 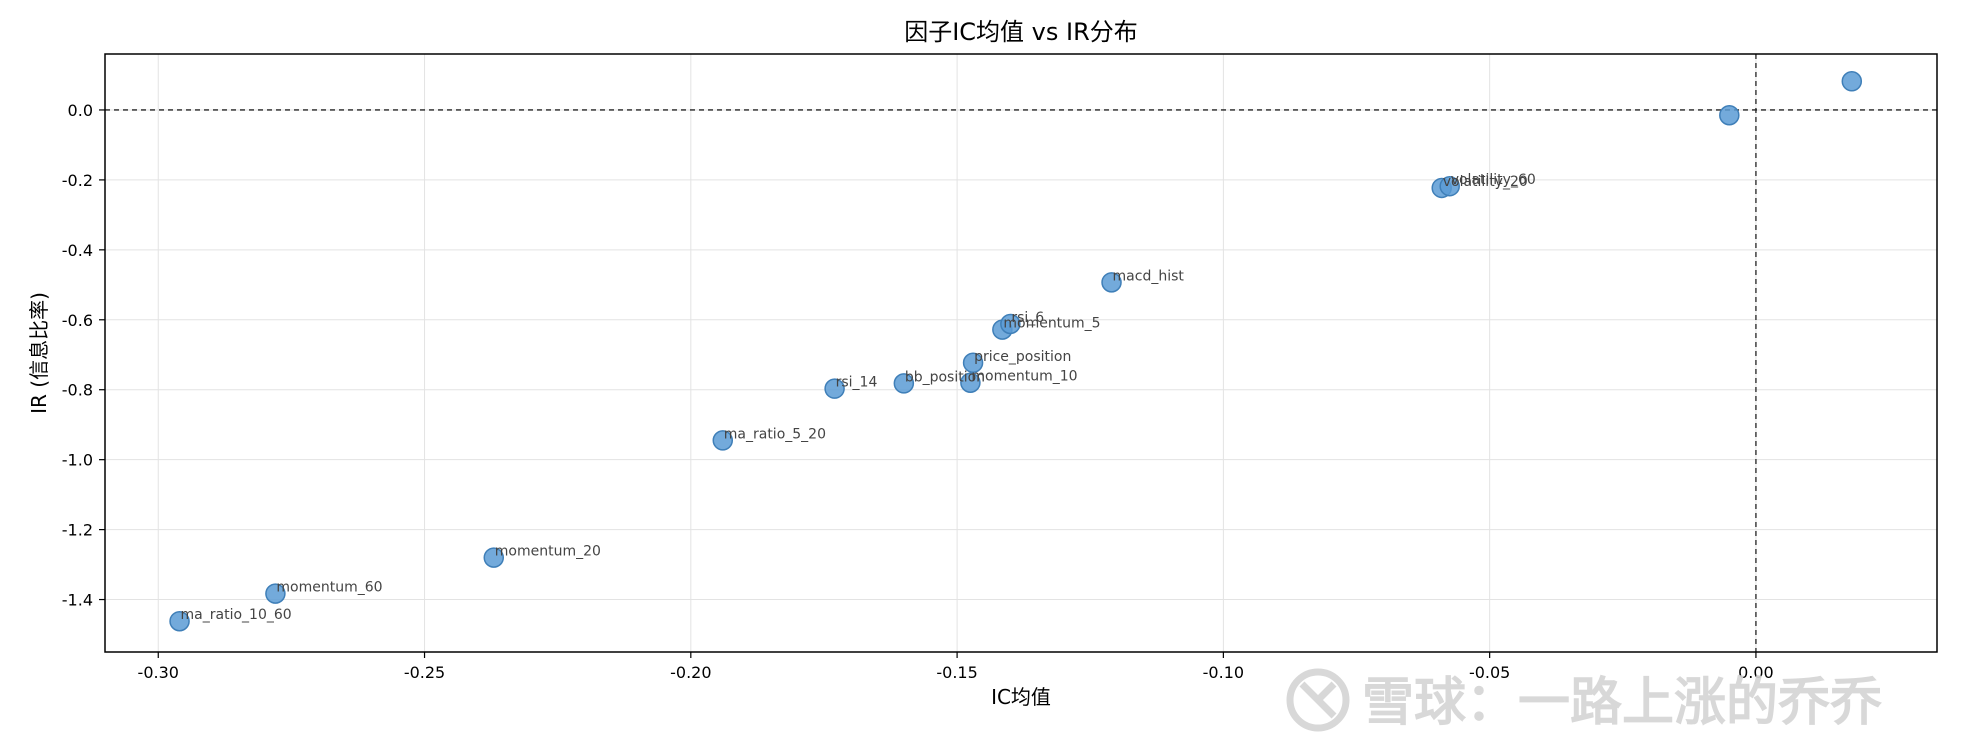 What do you see at coordinates (1756, 672) in the screenshot?
I see `x-tick-label: 0.00` at bounding box center [1756, 672].